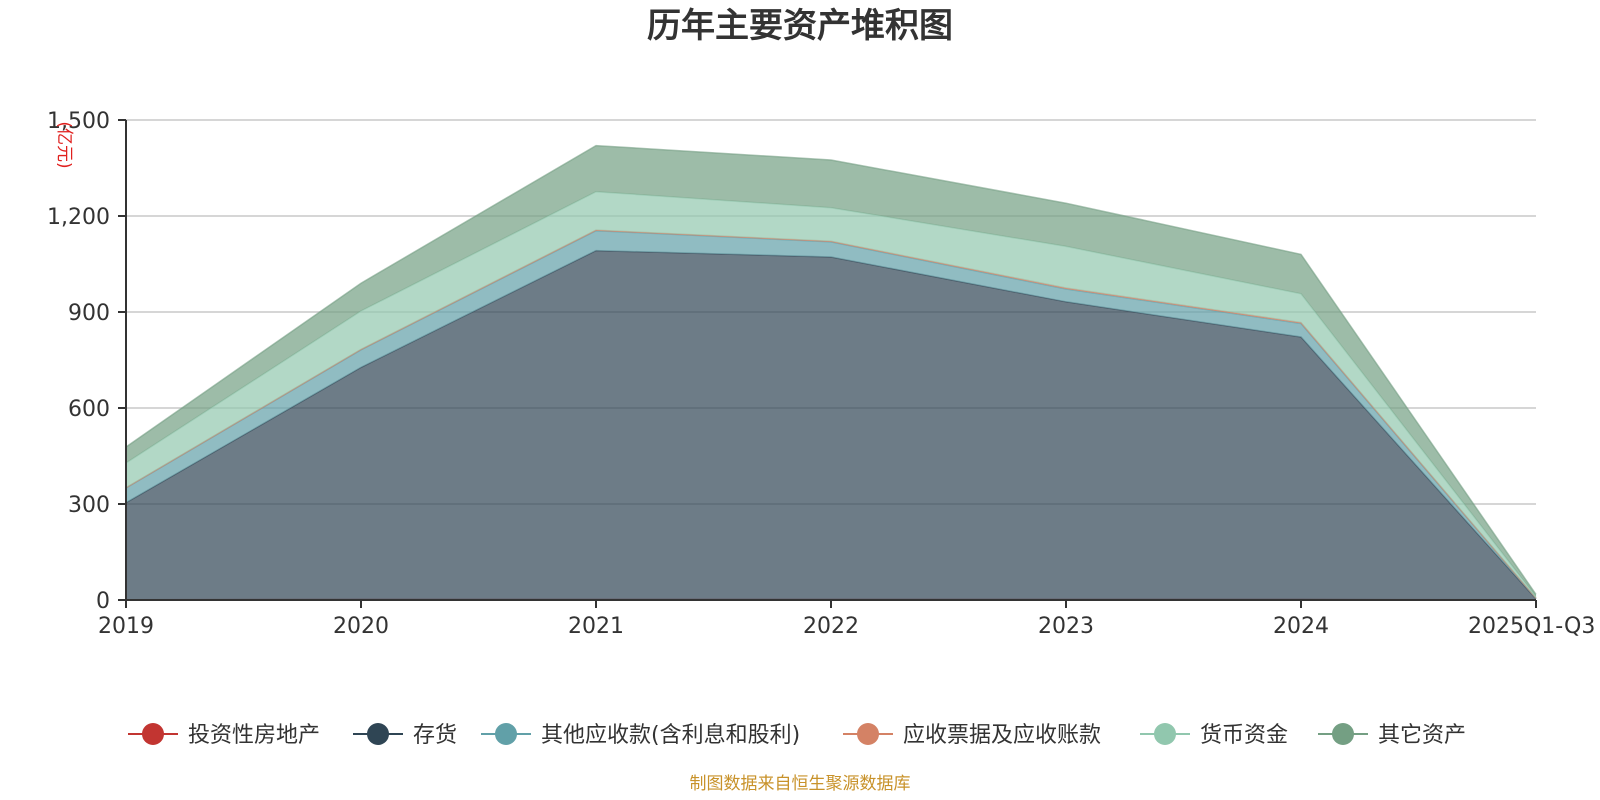 This screenshot has height=800, width=1600. I want to click on legend-item-4: 货币资金, so click(1214, 735).